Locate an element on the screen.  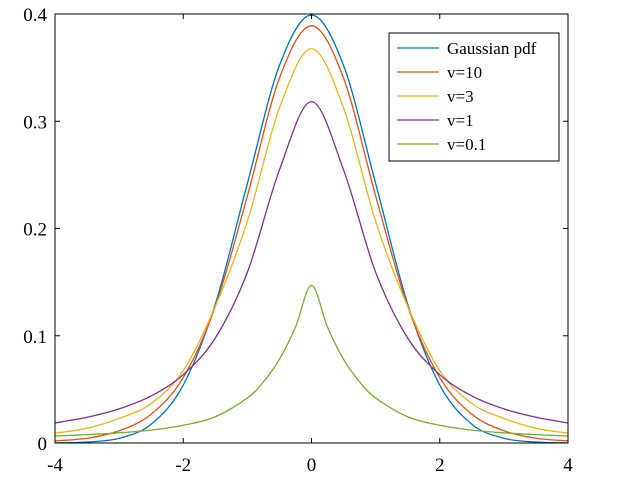
y-tick-label: 0 is located at coordinates (43, 444).